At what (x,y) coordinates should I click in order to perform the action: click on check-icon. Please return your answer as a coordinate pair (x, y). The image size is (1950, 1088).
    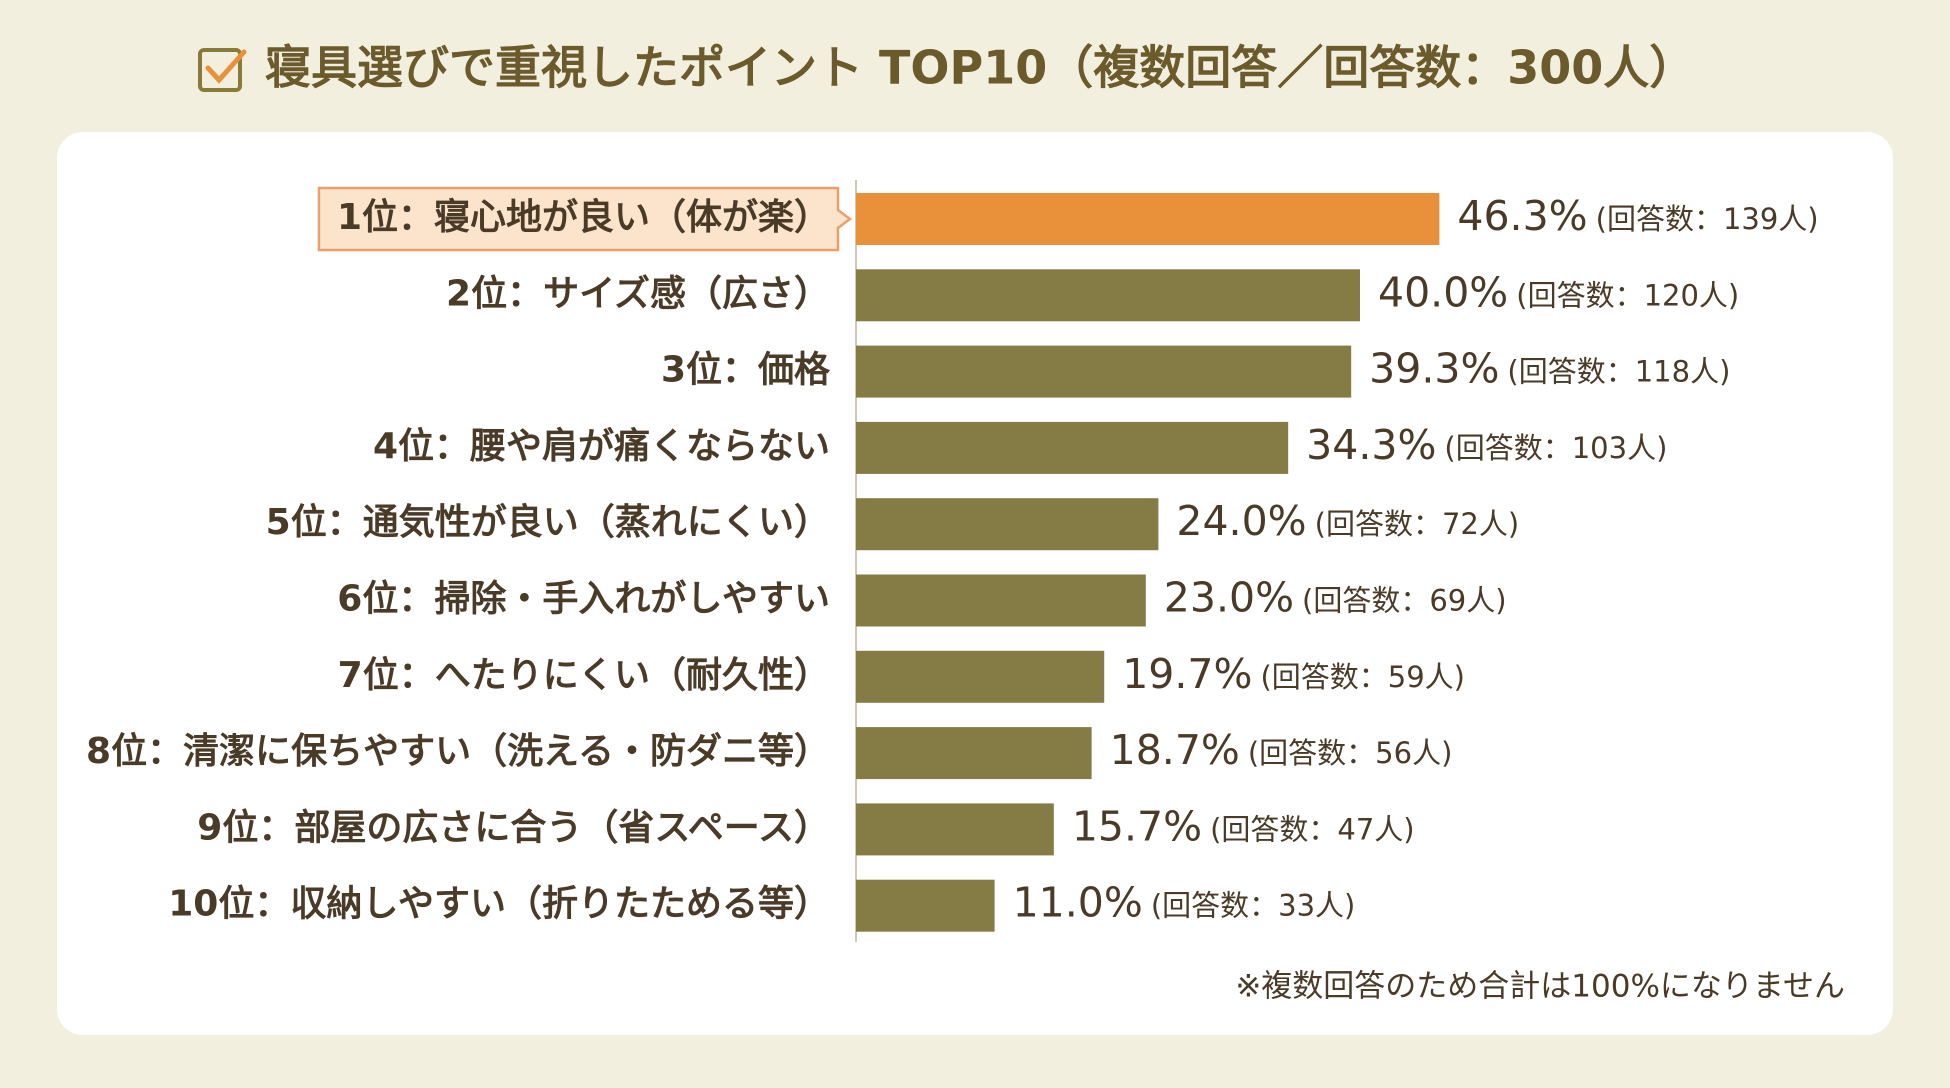
    Looking at the image, I should click on (222, 70).